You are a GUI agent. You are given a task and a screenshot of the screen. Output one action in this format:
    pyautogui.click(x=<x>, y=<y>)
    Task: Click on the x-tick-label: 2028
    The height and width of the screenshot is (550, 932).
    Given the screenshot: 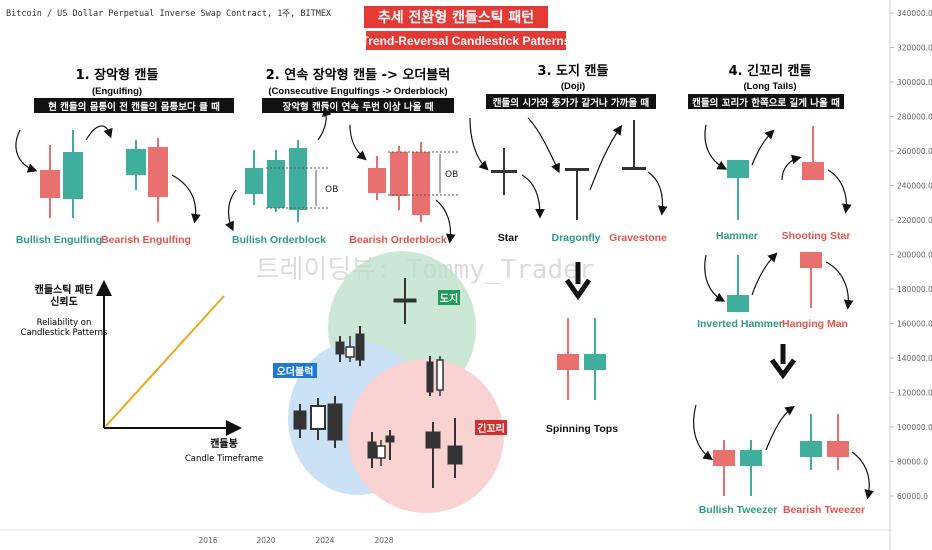 What is the action you would take?
    pyautogui.click(x=383, y=540)
    